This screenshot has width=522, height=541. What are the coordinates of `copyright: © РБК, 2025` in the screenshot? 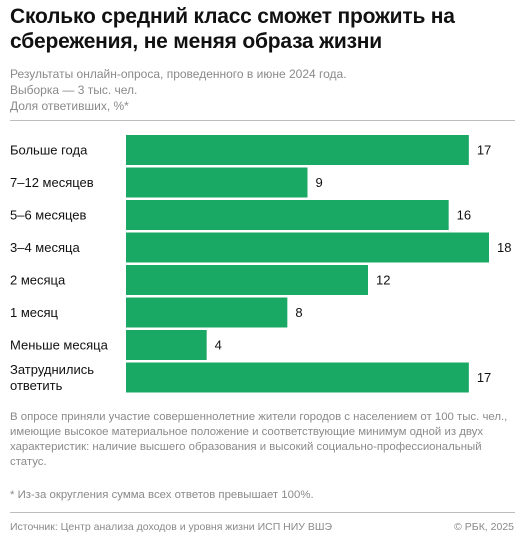 It's located at (484, 527).